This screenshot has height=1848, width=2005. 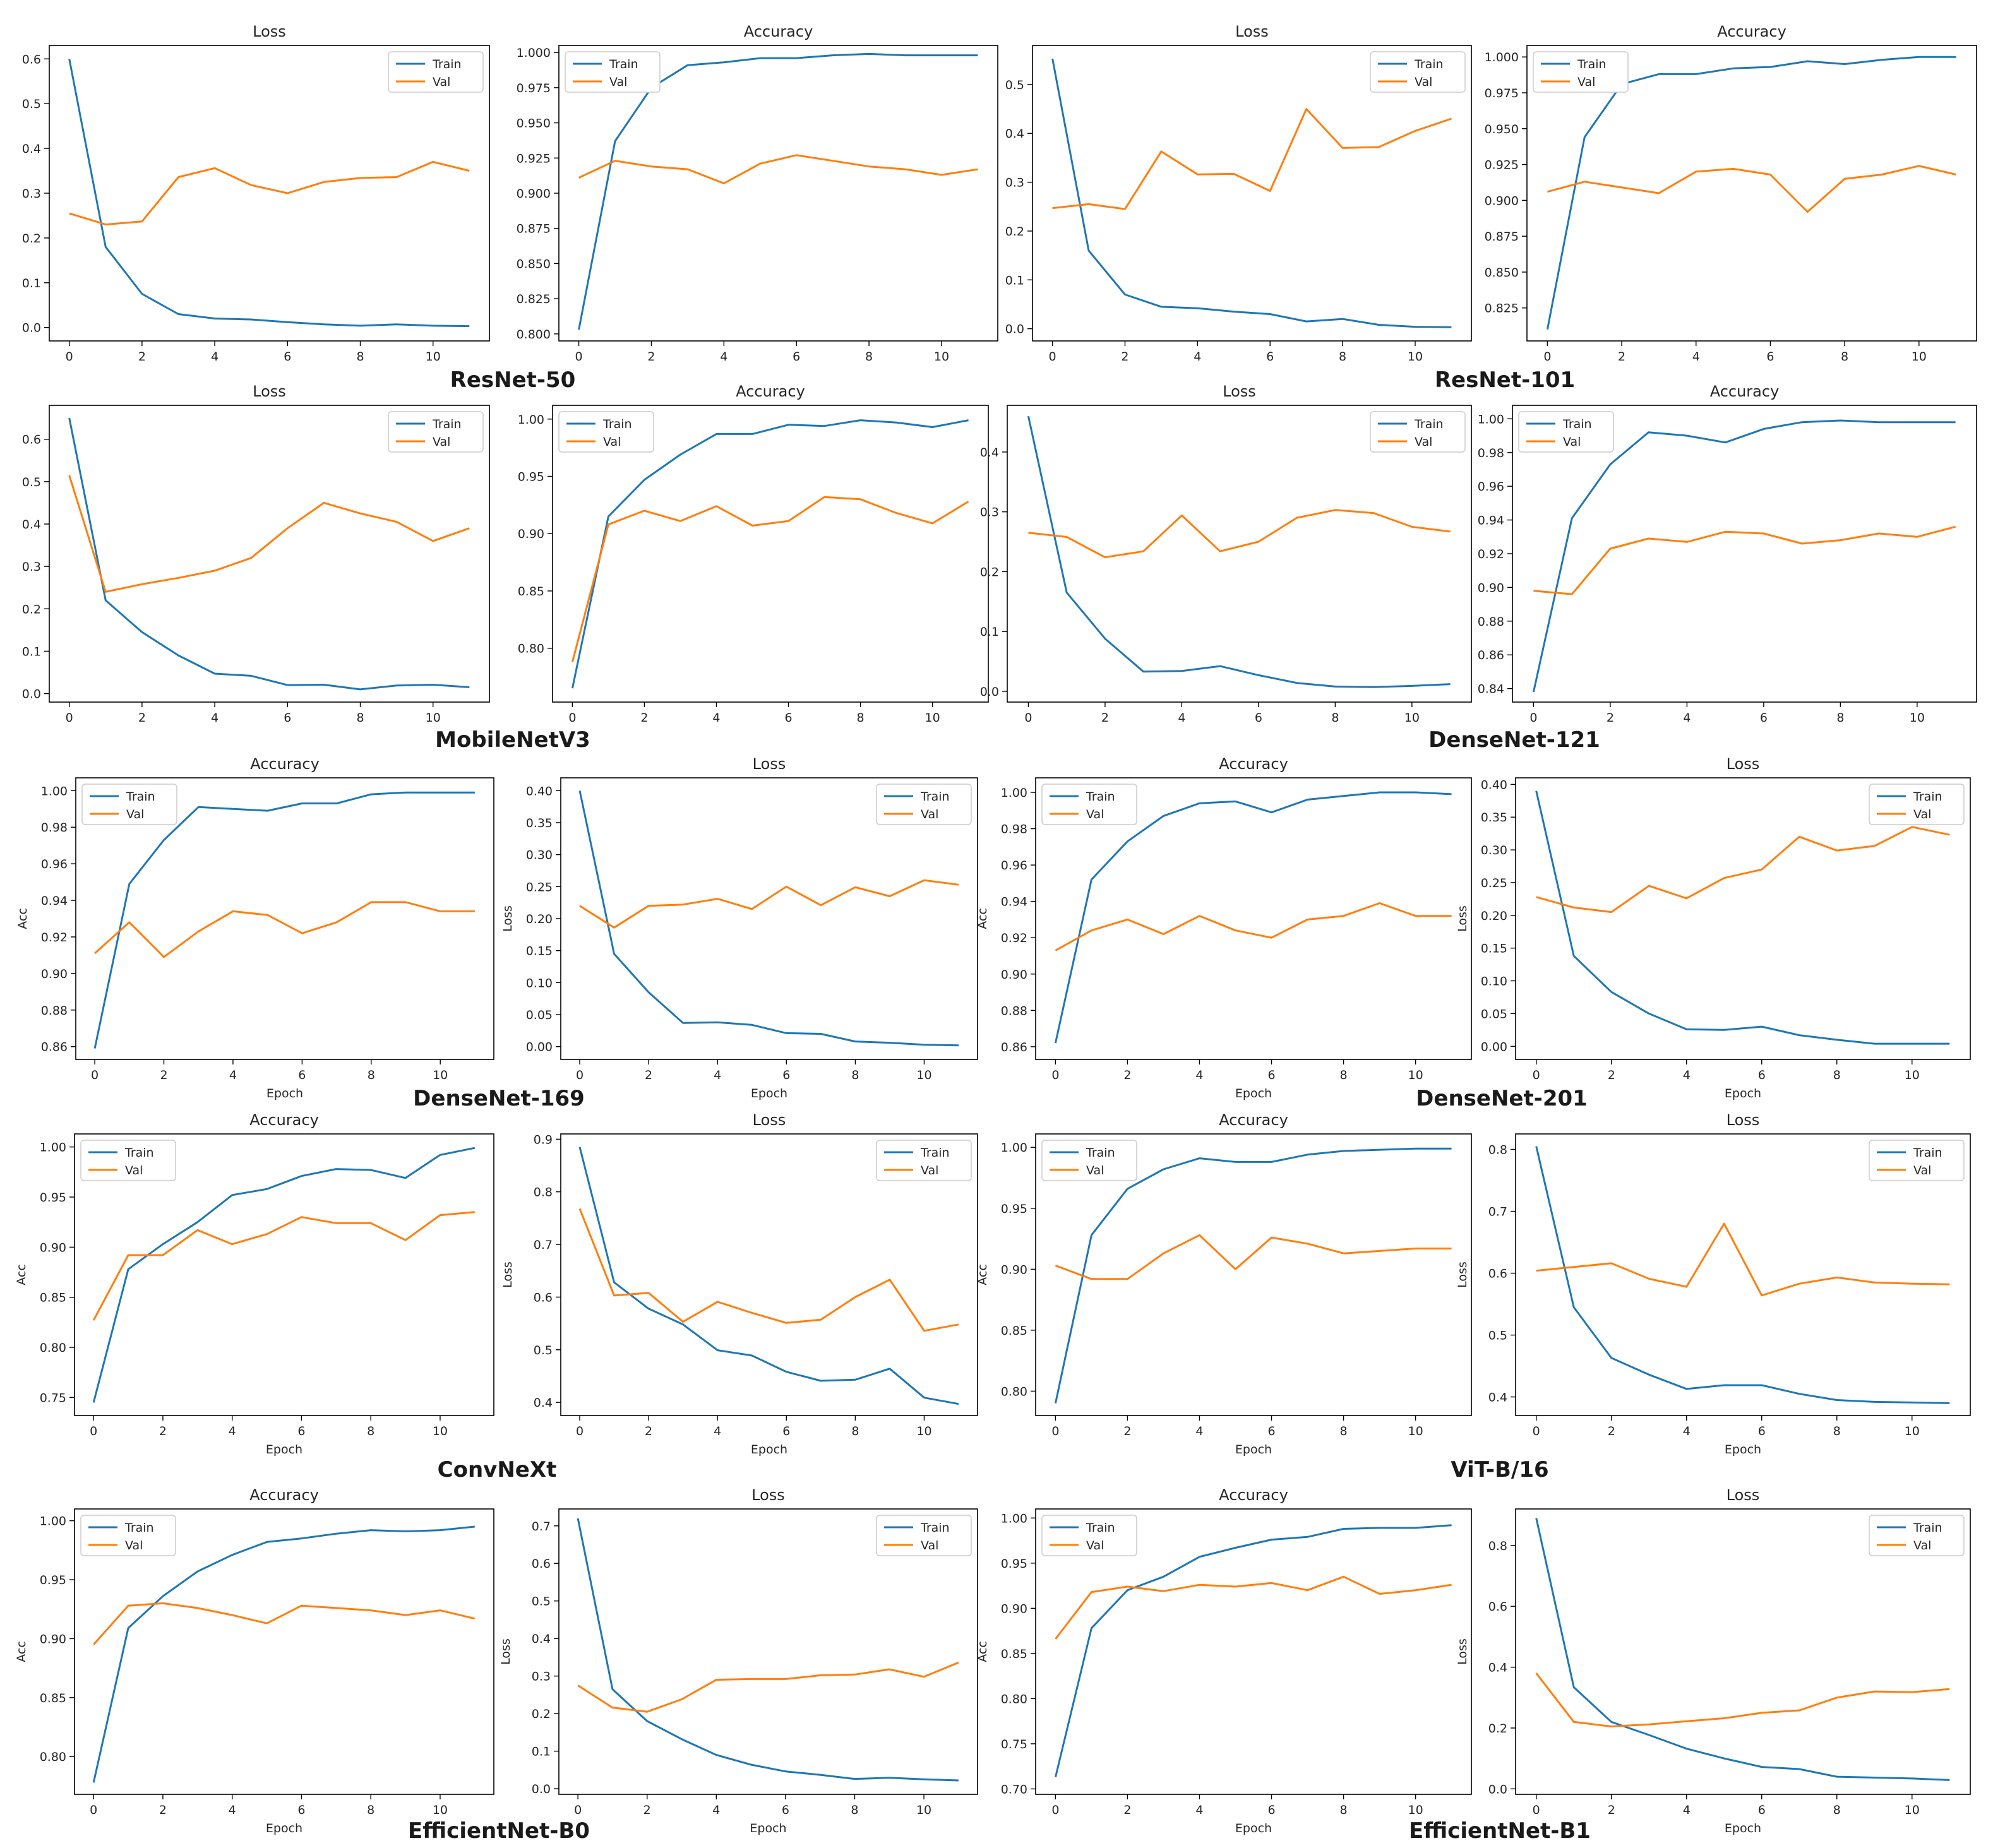 What do you see at coordinates (1498, 1668) in the screenshot?
I see `y-tick-label: 0.4` at bounding box center [1498, 1668].